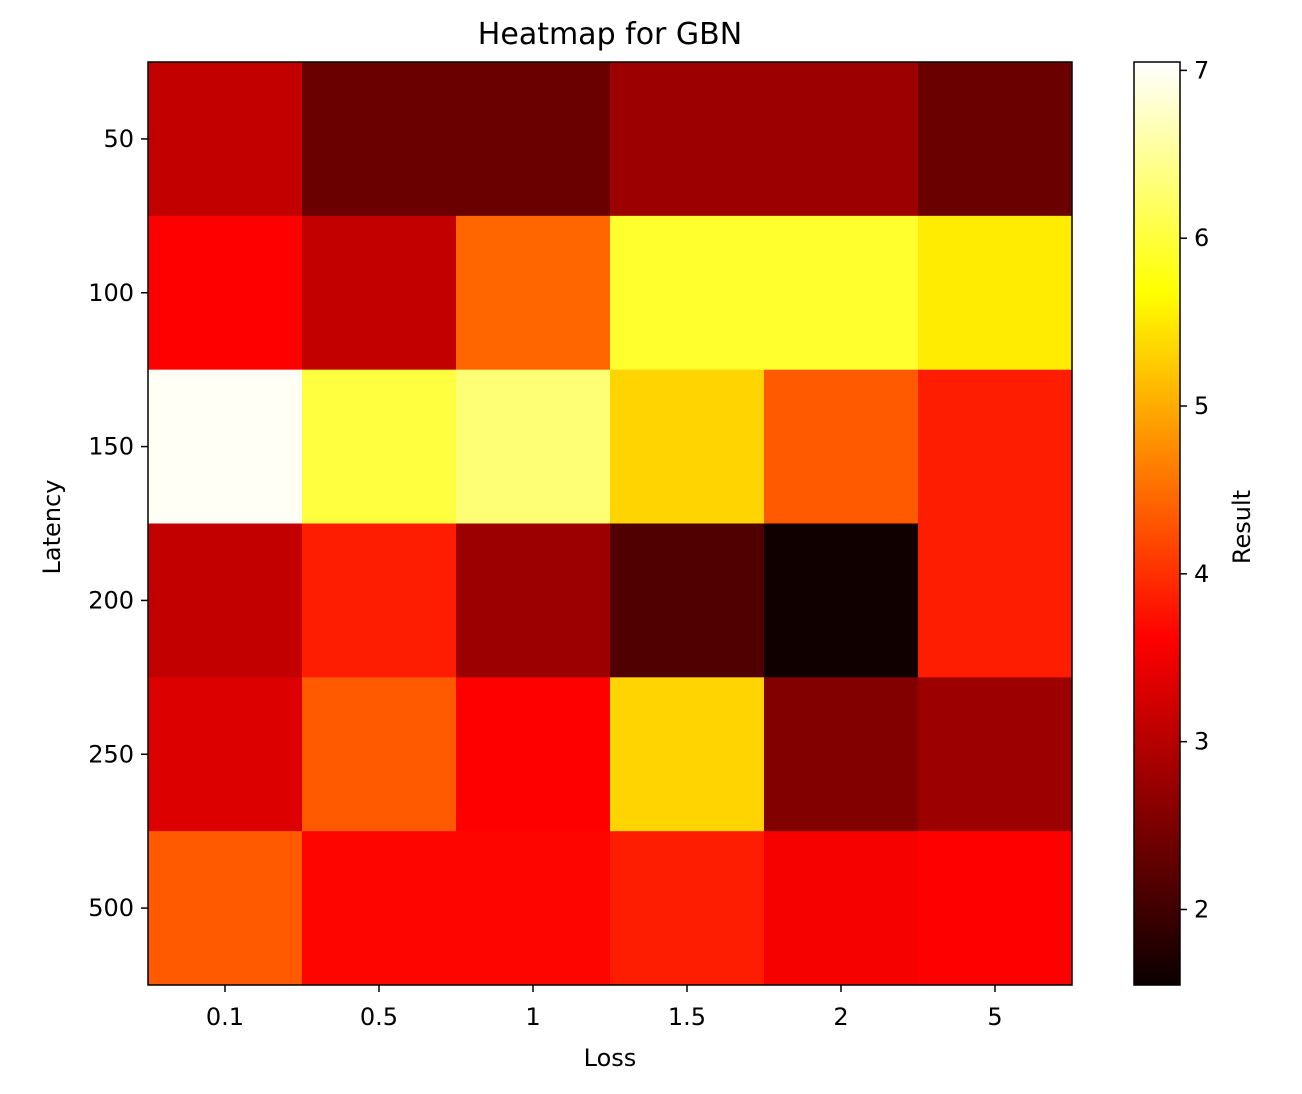 The height and width of the screenshot is (1094, 1302). I want to click on colorbar-tick-label: 2, so click(1201, 909).